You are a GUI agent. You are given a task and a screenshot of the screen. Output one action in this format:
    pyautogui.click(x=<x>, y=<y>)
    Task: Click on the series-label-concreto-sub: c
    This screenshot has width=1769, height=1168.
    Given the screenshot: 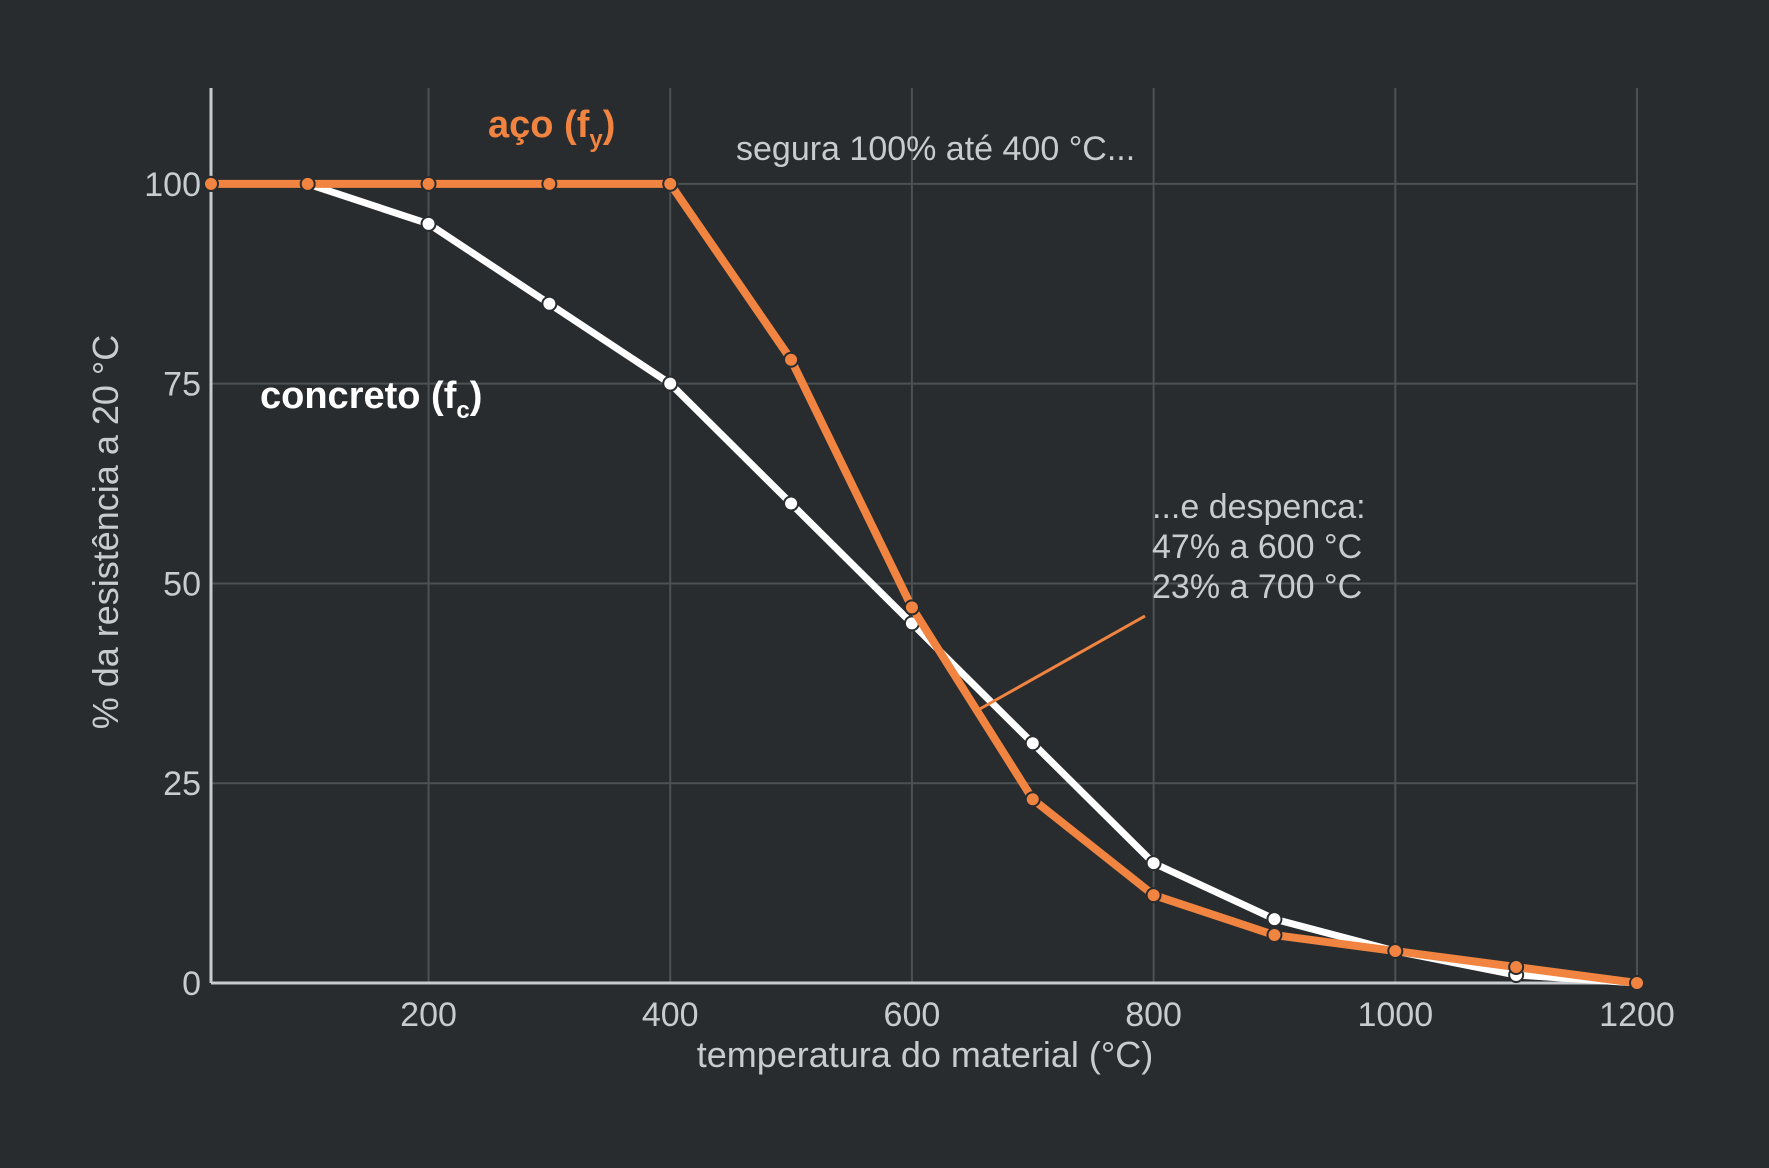 What is the action you would take?
    pyautogui.click(x=462, y=410)
    